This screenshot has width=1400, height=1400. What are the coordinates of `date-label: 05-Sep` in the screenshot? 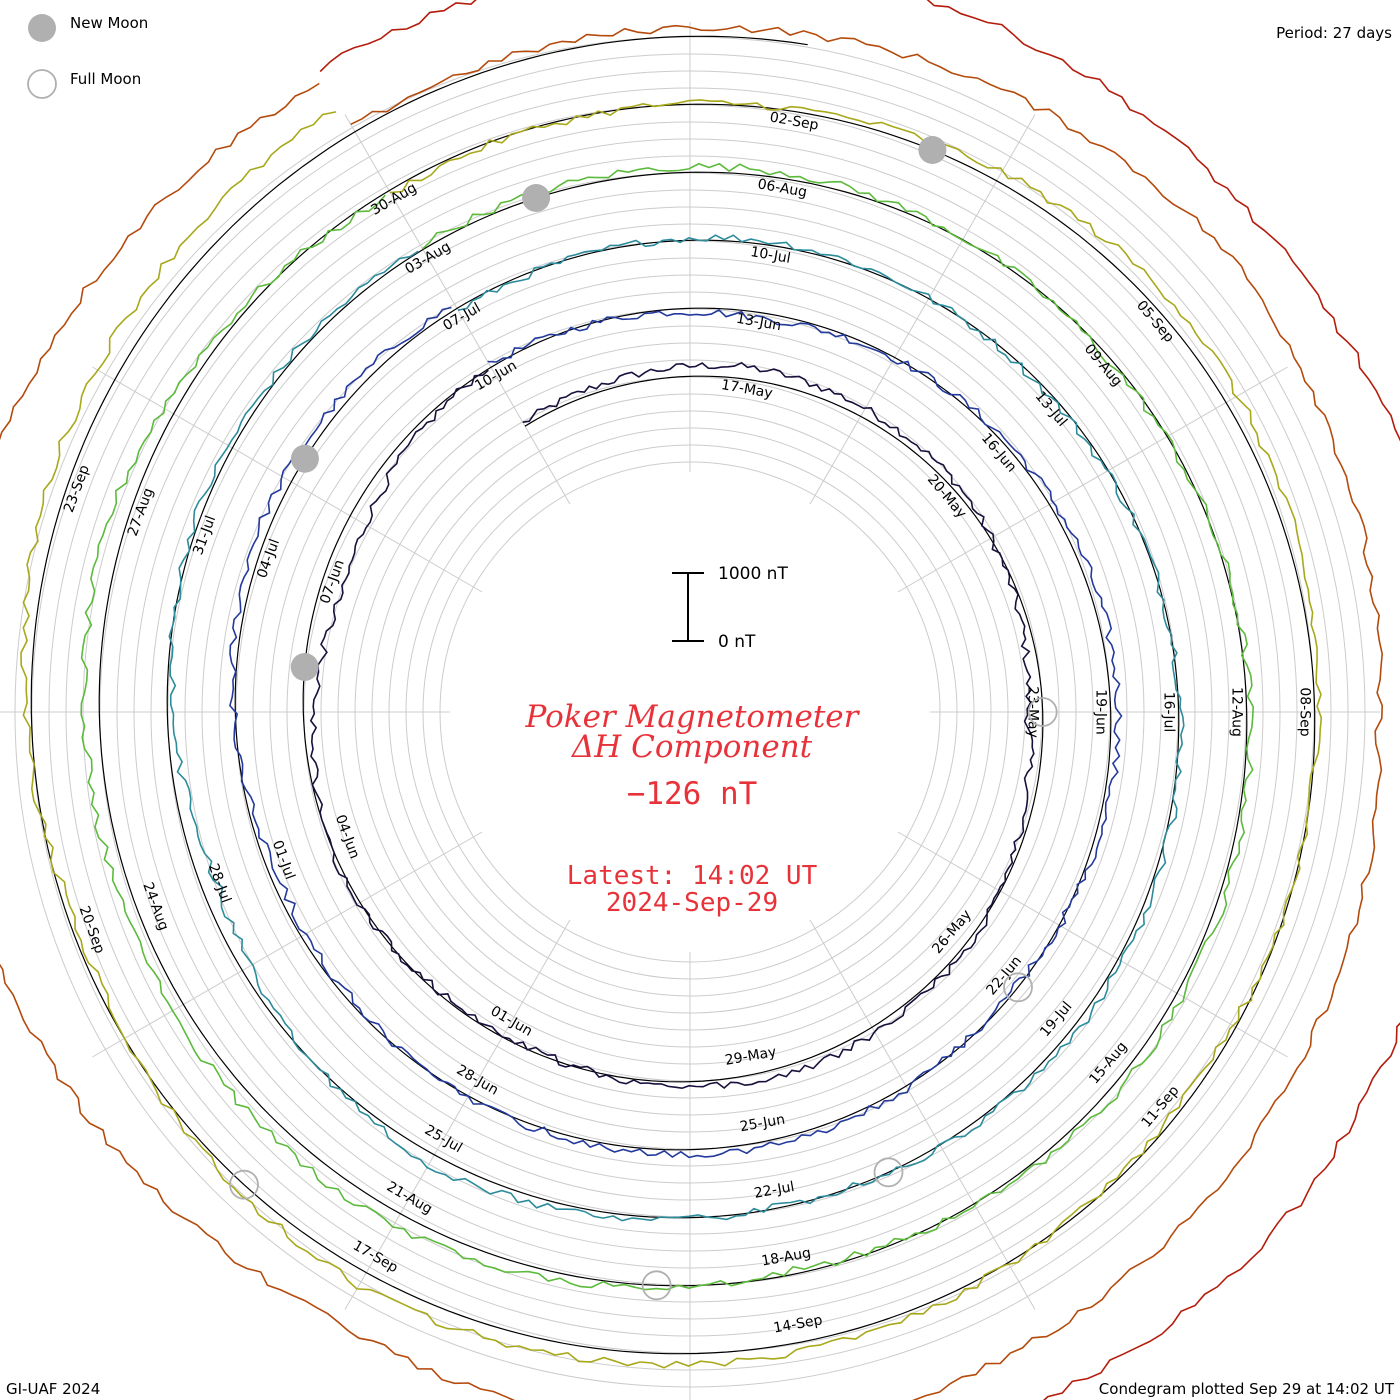 It's located at (1155, 322).